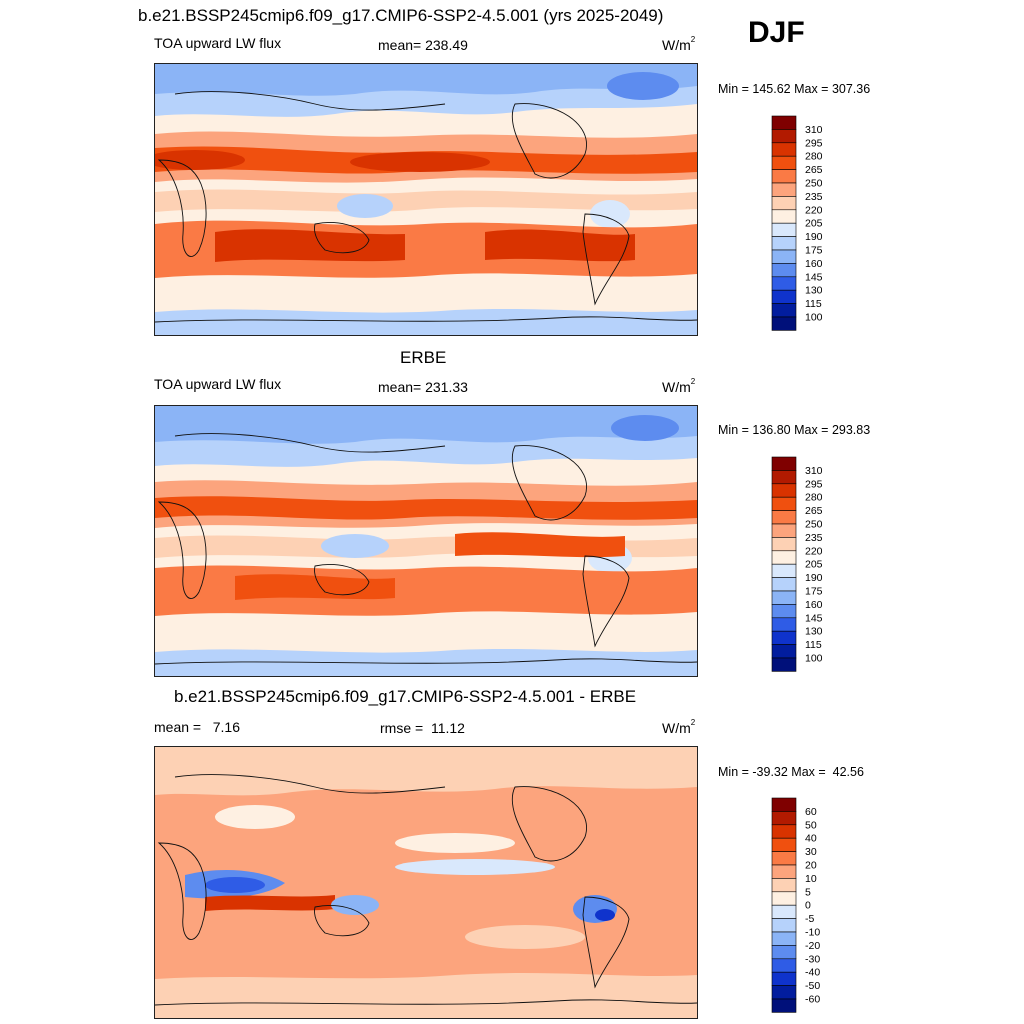  Describe the element at coordinates (808, 906) in the screenshot. I see `colorbar-tick-label: 0` at that location.